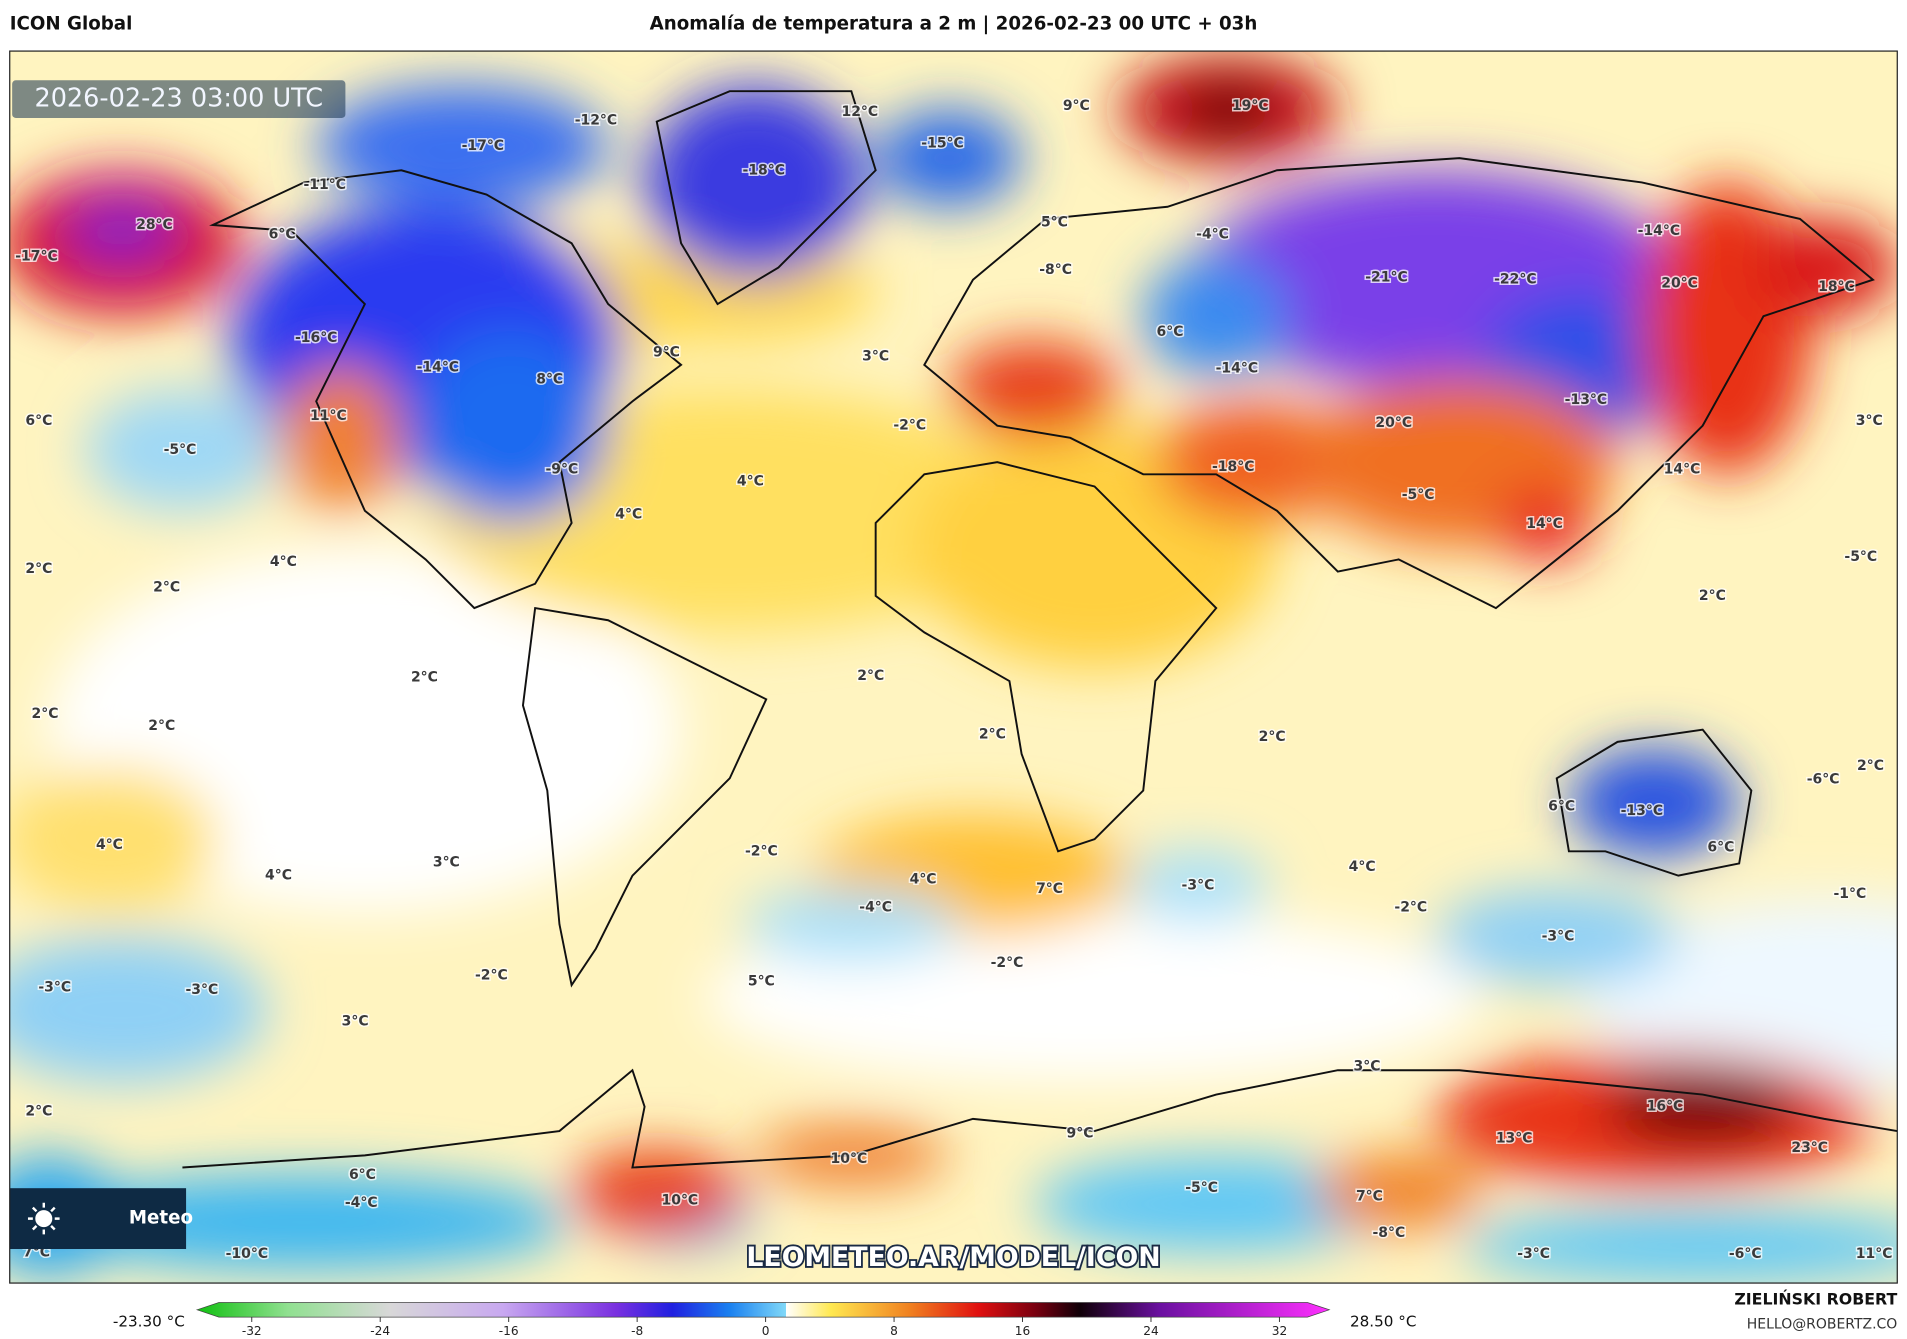 The image size is (1907, 1339). Describe the element at coordinates (596, 120) in the screenshot. I see `map-label: -12°C` at that location.